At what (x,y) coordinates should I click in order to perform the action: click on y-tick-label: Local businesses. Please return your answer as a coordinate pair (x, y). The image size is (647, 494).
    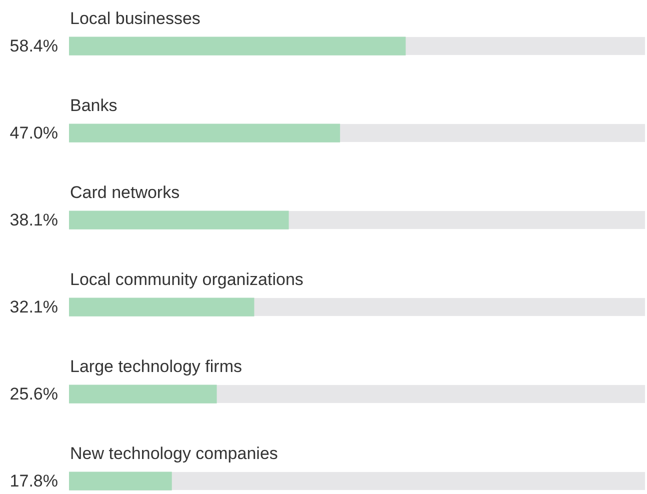
    Looking at the image, I should click on (135, 18).